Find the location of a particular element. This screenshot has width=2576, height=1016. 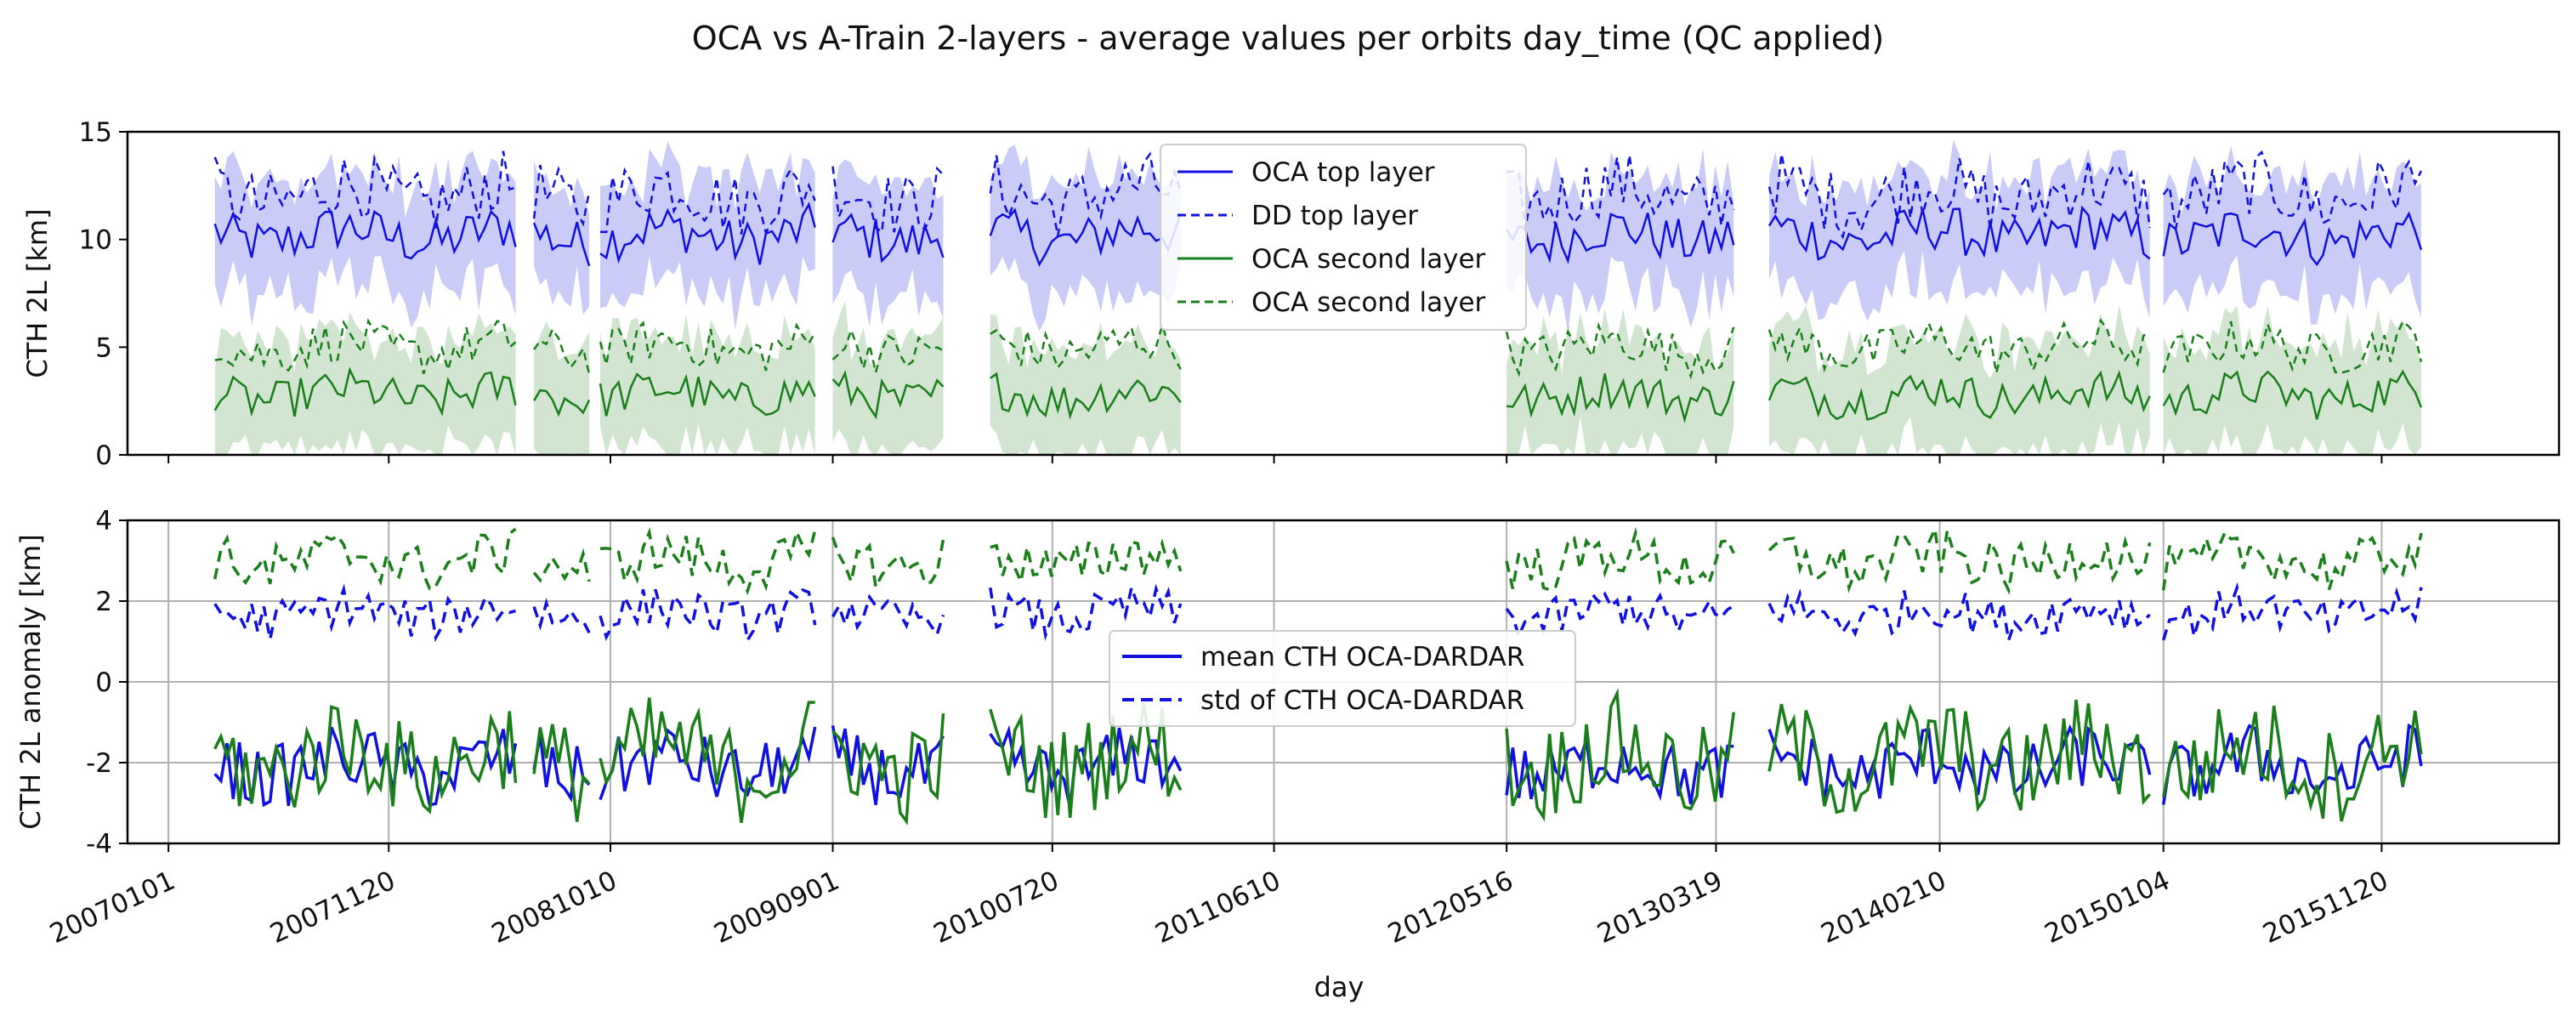

top-legend-box is located at coordinates (1344, 237).